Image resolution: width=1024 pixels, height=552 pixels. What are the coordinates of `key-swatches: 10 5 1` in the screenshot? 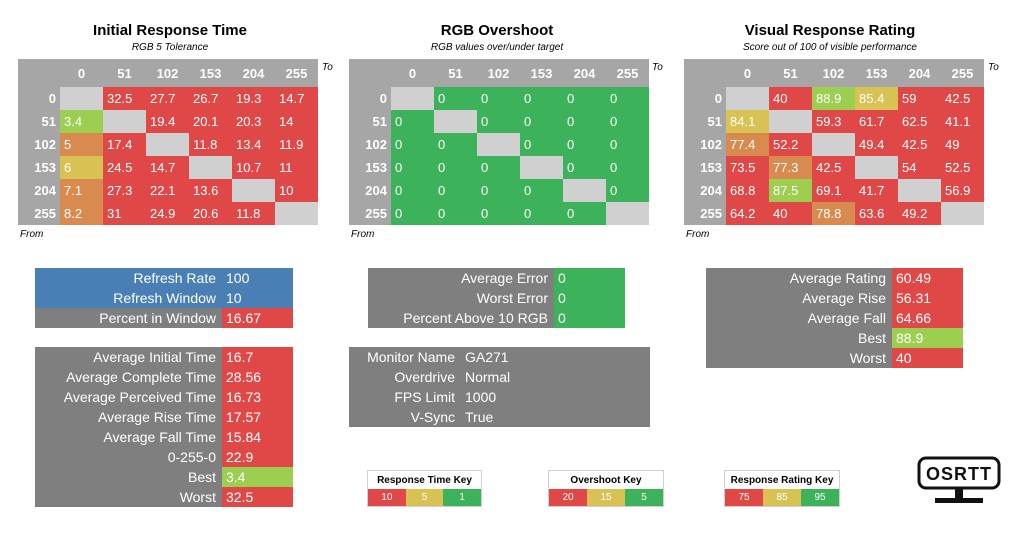 It's located at (425, 497).